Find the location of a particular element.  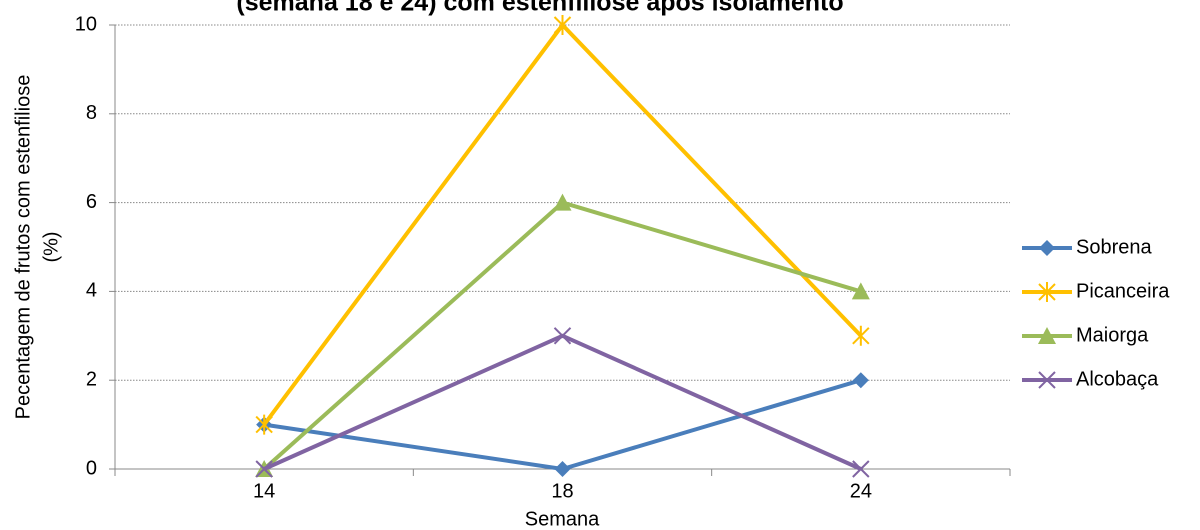

legend-label: Maiorga is located at coordinates (1112, 335).